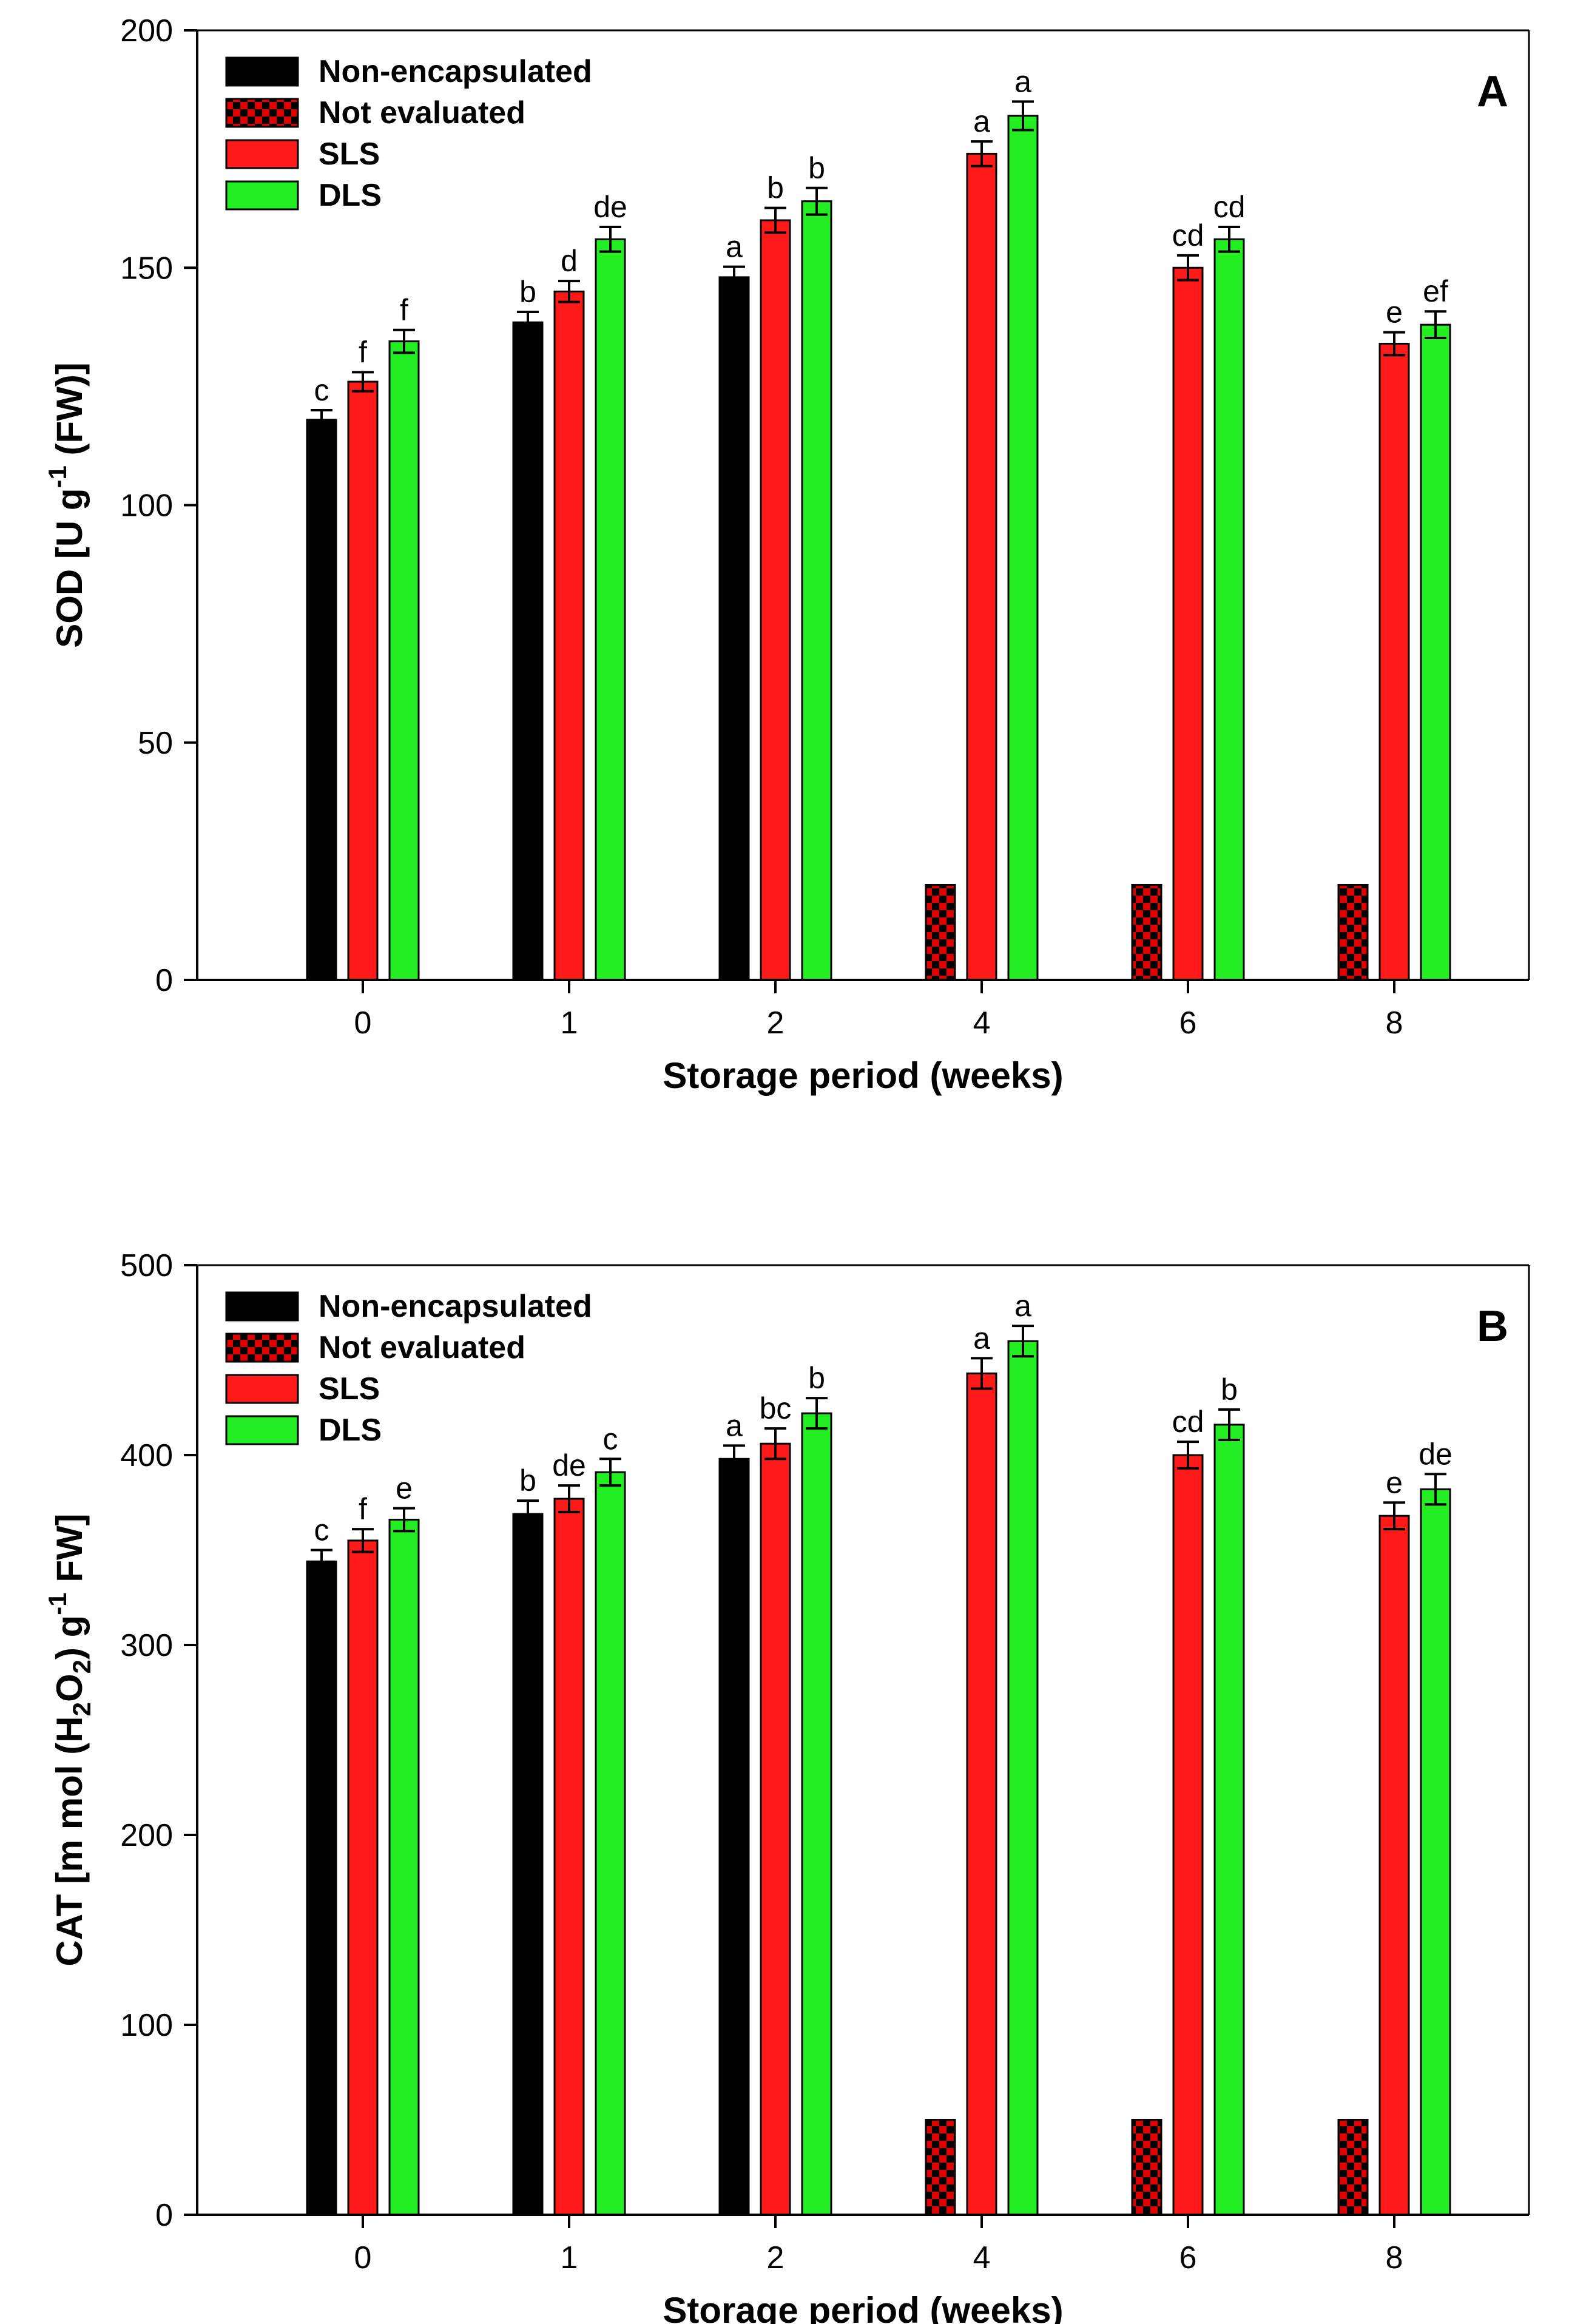 Image resolution: width=1569 pixels, height=2324 pixels. Describe the element at coordinates (155, 743) in the screenshot. I see `y-tick-label: 50` at that location.